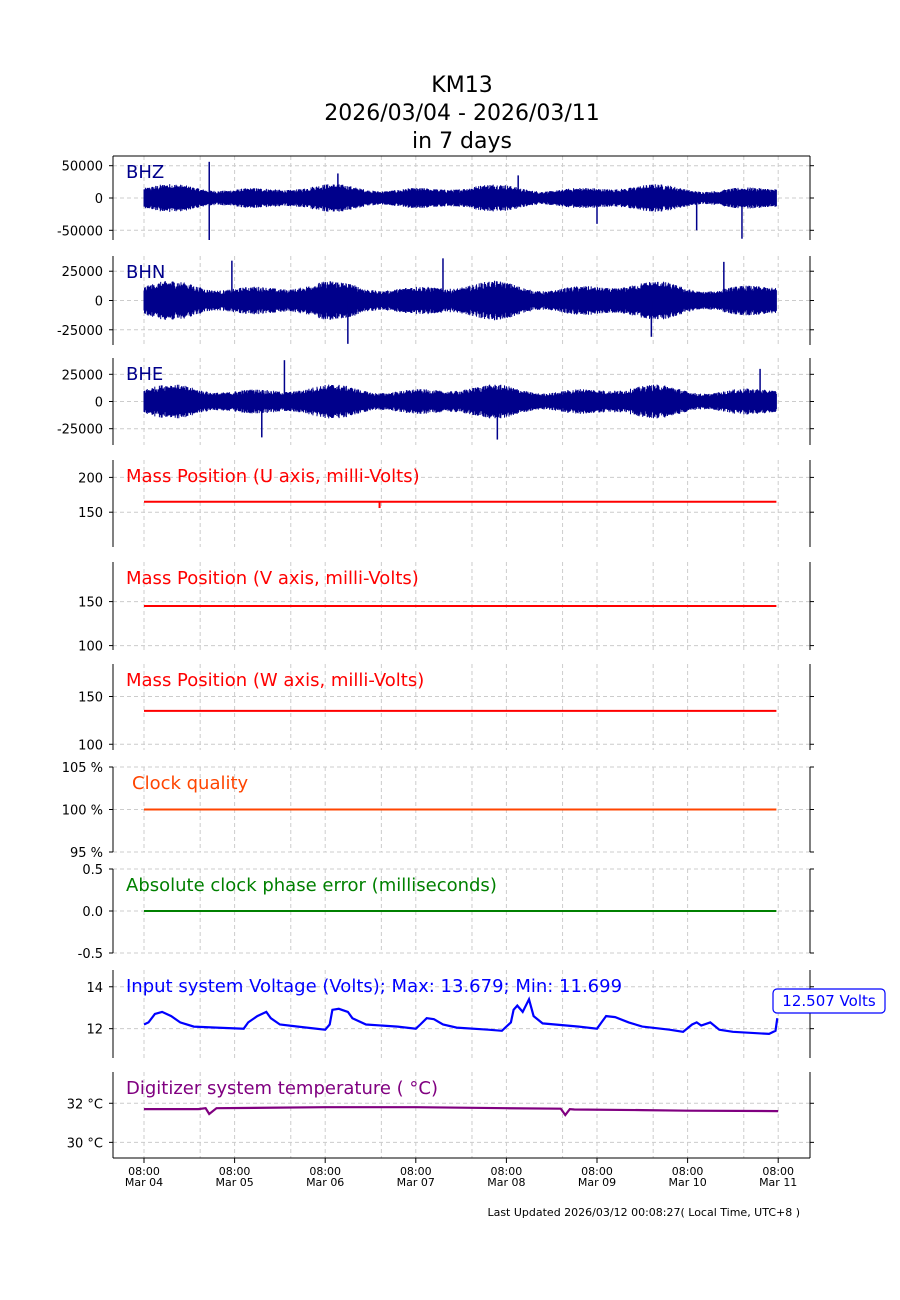  What do you see at coordinates (94, 988) in the screenshot?
I see `ytick-label: 14` at bounding box center [94, 988].